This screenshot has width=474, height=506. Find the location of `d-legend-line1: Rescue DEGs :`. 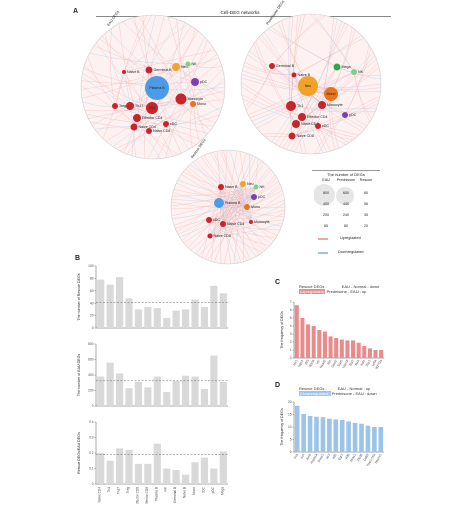

d-legend-line1: Rescue DEGs : is located at coordinates (313, 388).